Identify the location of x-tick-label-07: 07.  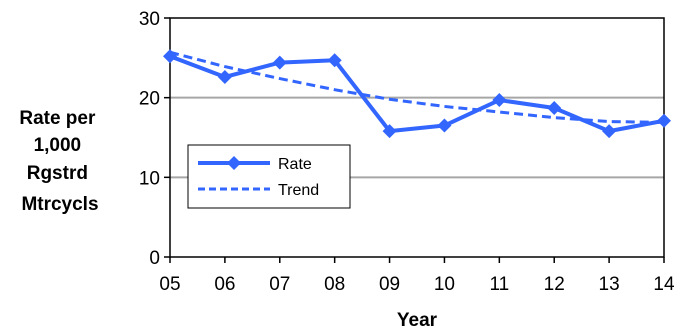
(279, 284).